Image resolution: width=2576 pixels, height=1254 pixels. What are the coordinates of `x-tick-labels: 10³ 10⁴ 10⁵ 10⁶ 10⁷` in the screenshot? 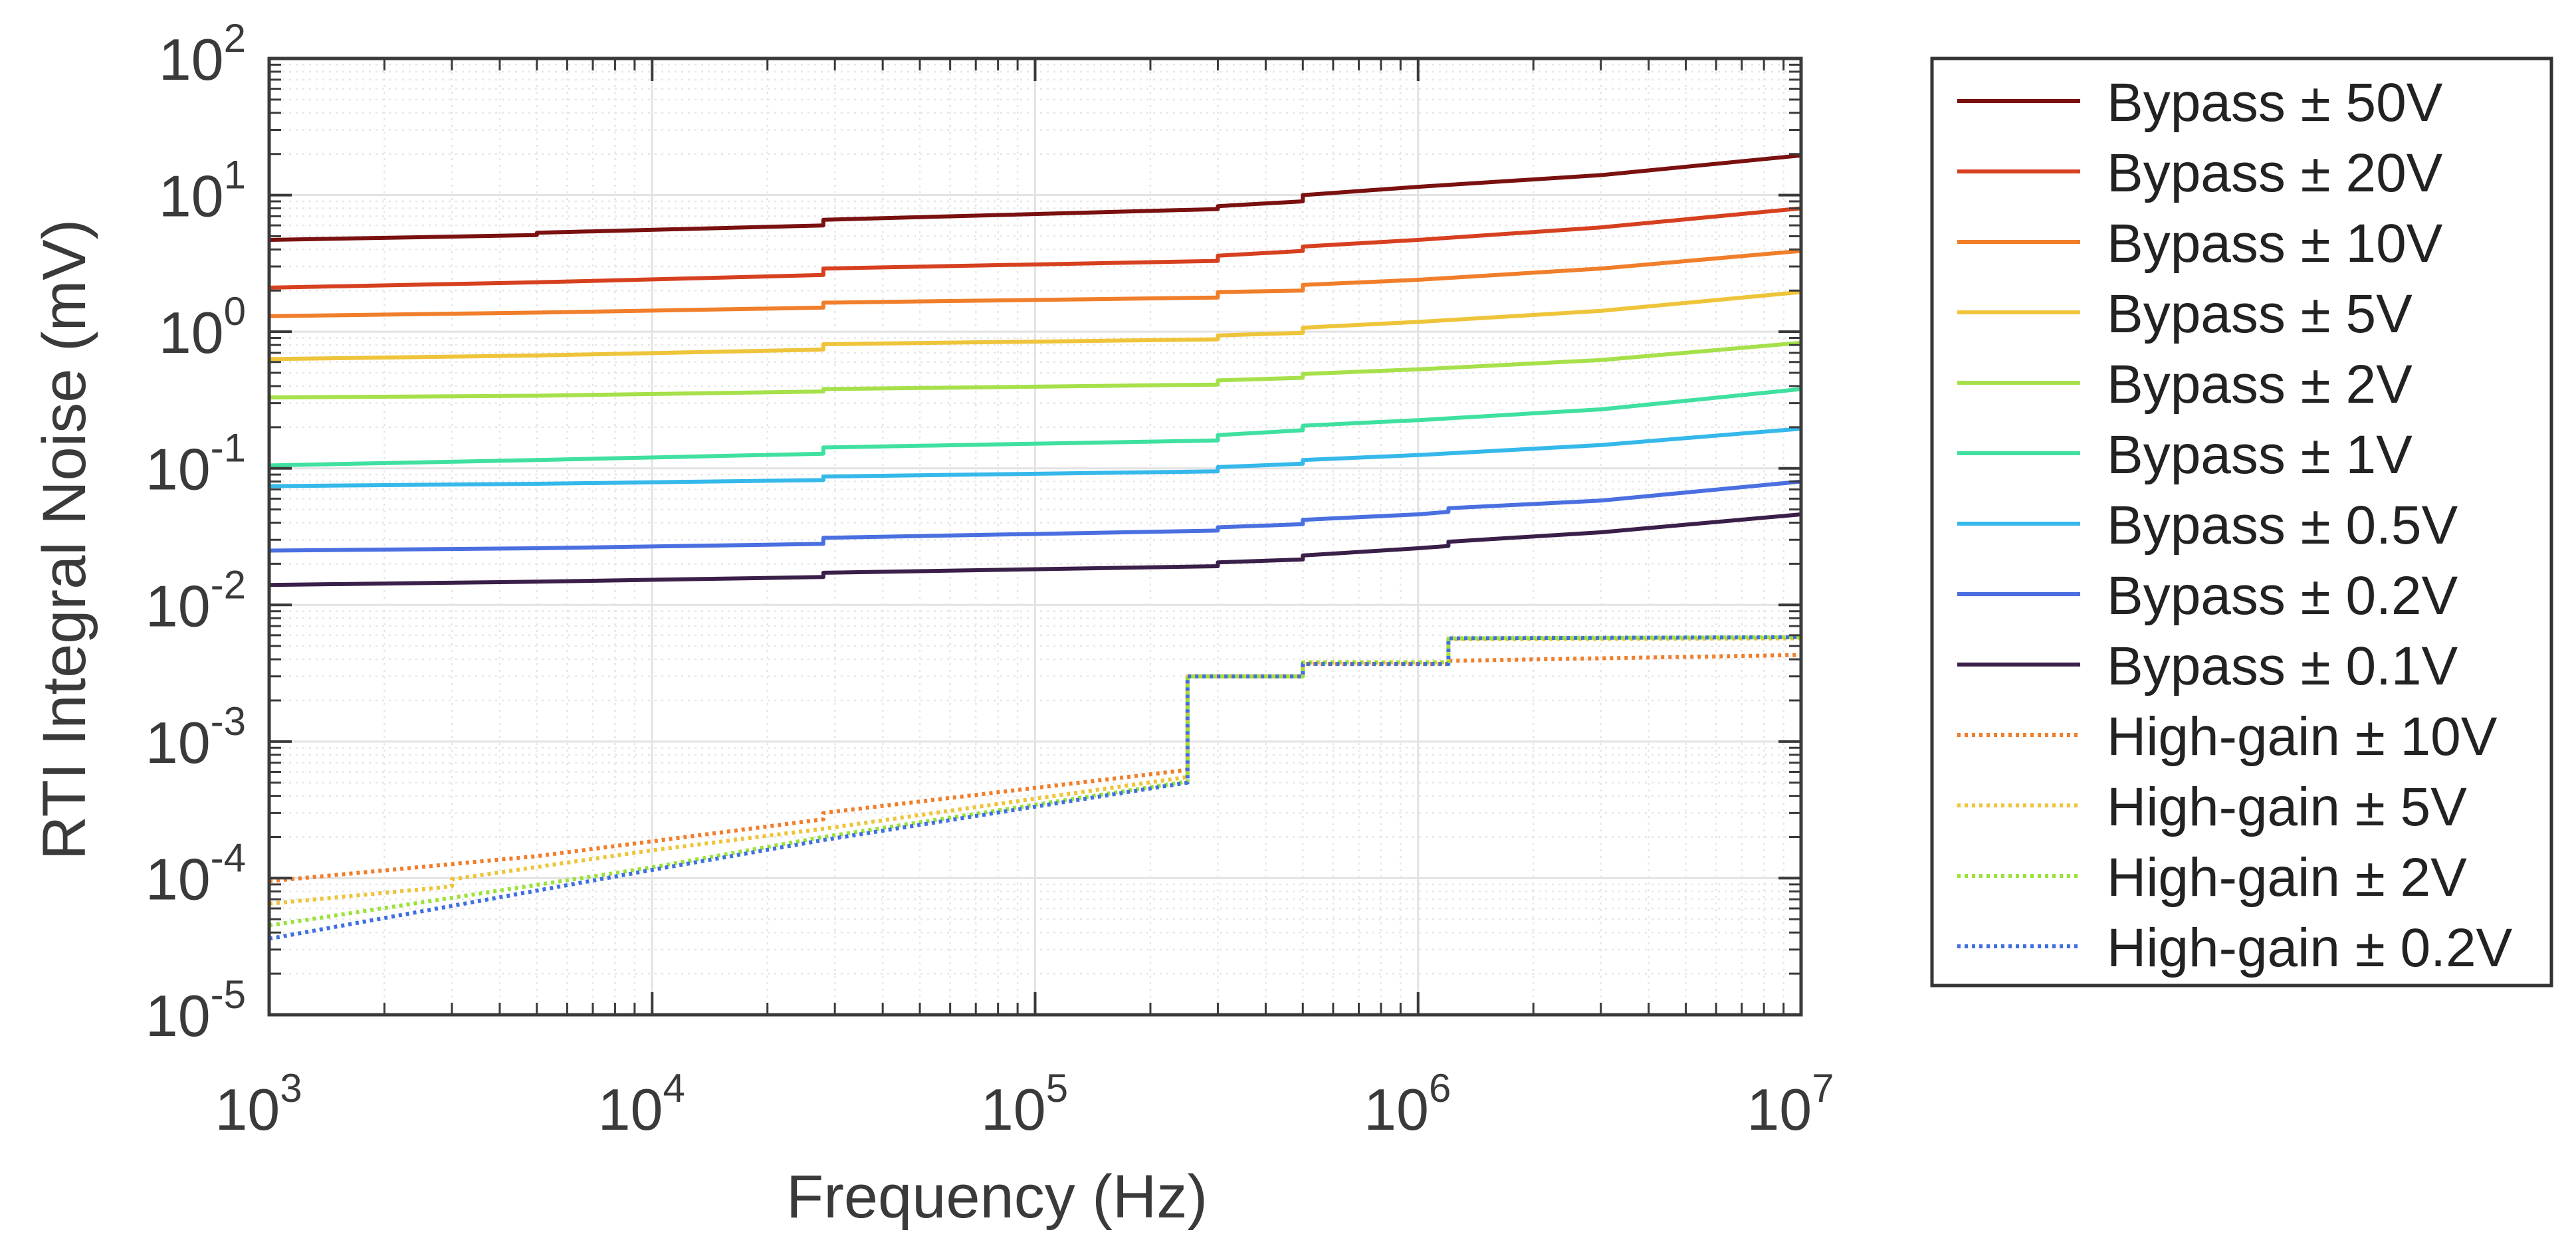 It's located at (1024, 1104).